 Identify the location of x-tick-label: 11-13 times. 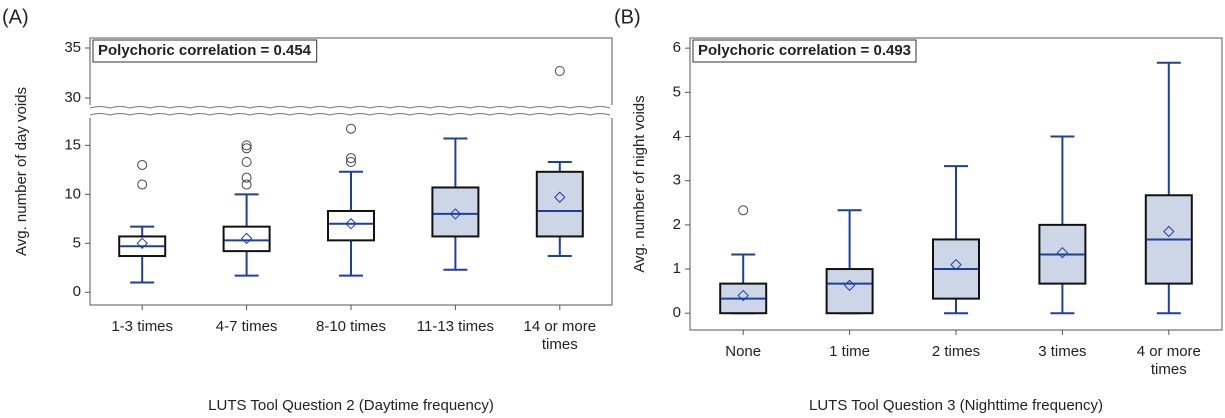
(455, 326).